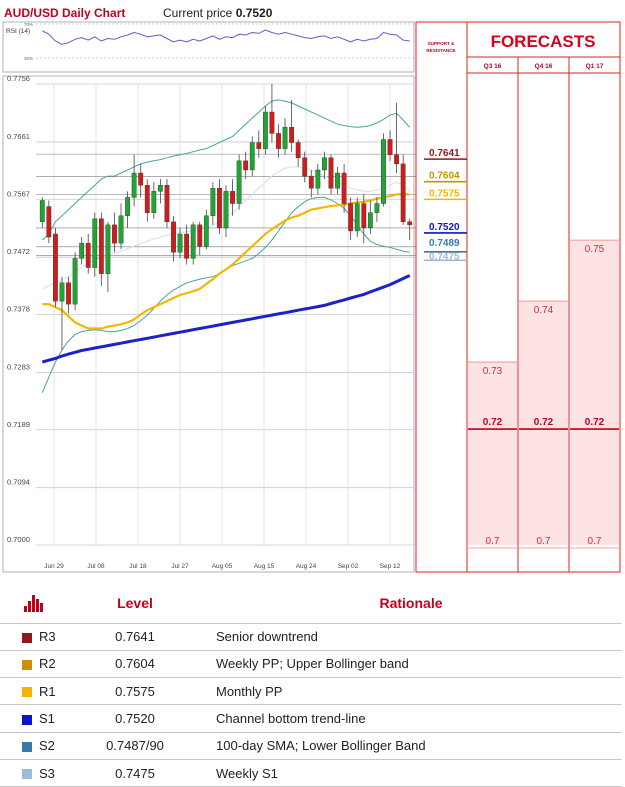  Describe the element at coordinates (226, 170) in the screenshot. I see `bollinger-upper-line` at that location.